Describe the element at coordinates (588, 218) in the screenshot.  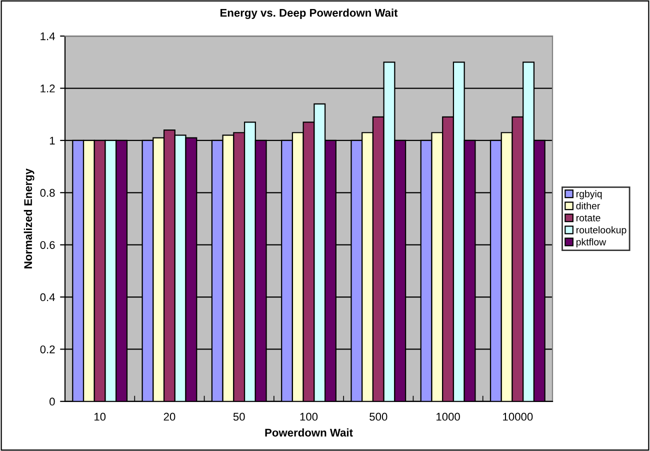
I see `legend-label: rotate` at that location.